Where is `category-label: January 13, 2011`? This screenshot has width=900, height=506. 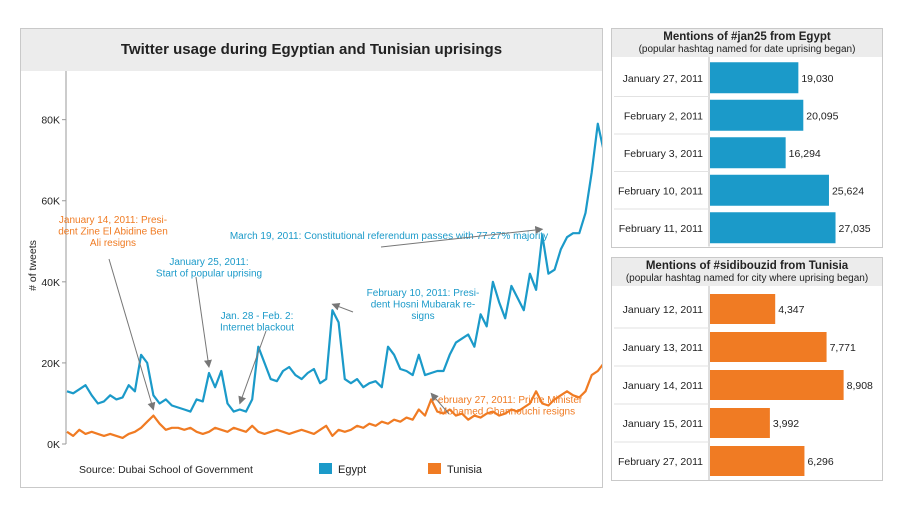 category-label: January 13, 2011 is located at coordinates (663, 348).